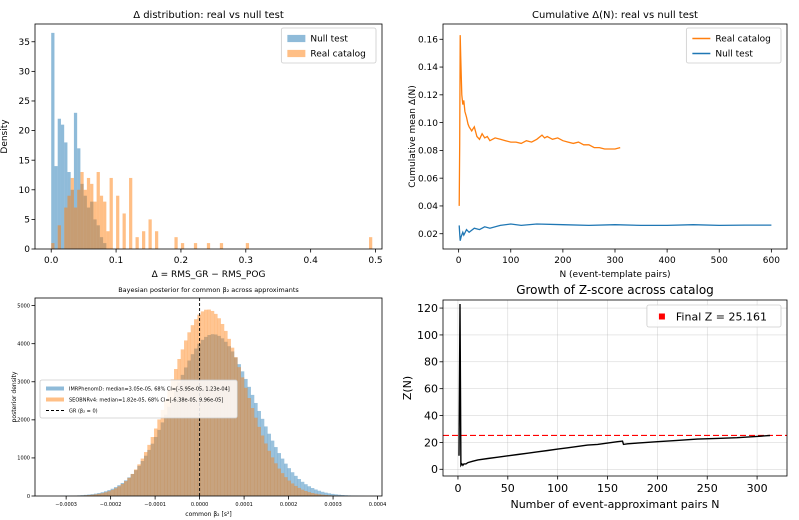 Image resolution: width=799 pixels, height=520 pixels. Describe the element at coordinates (23, 344) in the screenshot. I see `y-tick-label: 4000` at that location.